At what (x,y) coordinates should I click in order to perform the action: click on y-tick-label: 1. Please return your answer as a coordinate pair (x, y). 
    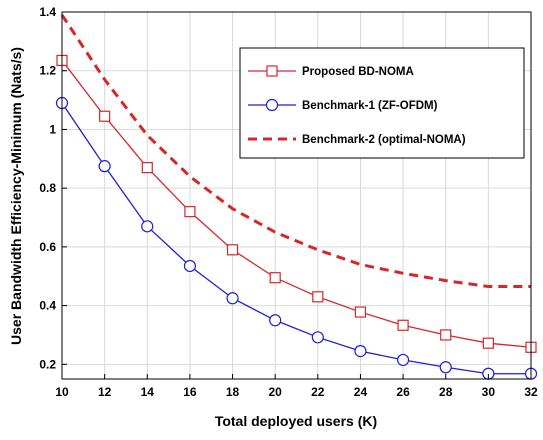
    Looking at the image, I should click on (52, 129).